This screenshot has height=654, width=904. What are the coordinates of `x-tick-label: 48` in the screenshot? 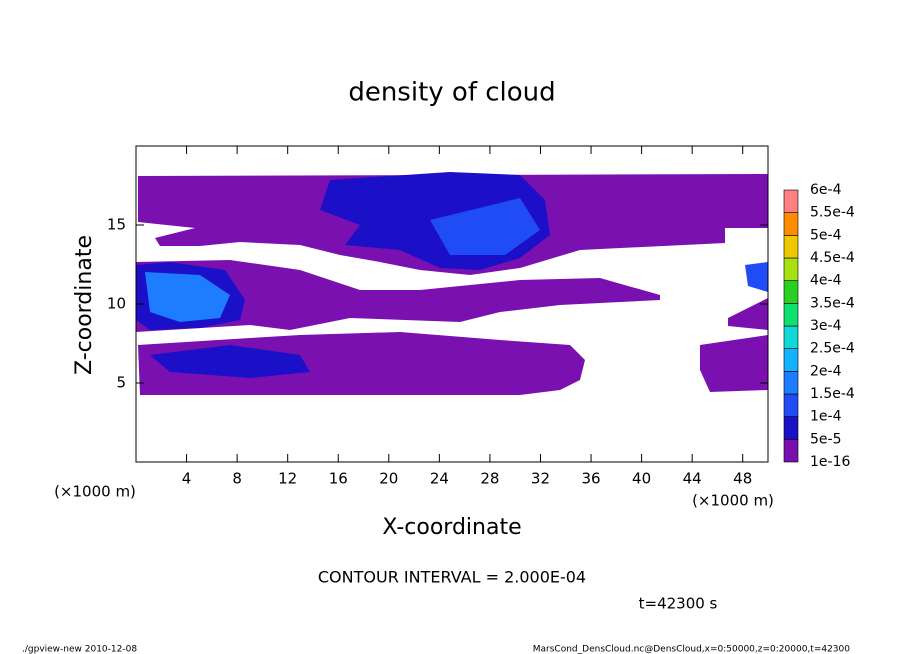 It's located at (742, 479).